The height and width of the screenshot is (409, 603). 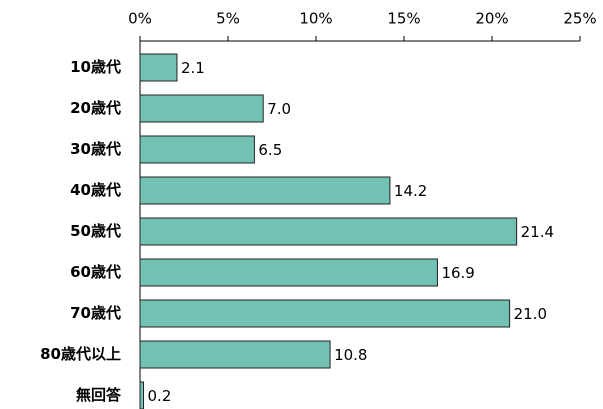 What do you see at coordinates (228, 19) in the screenshot?
I see `x-tick-label: 5%` at bounding box center [228, 19].